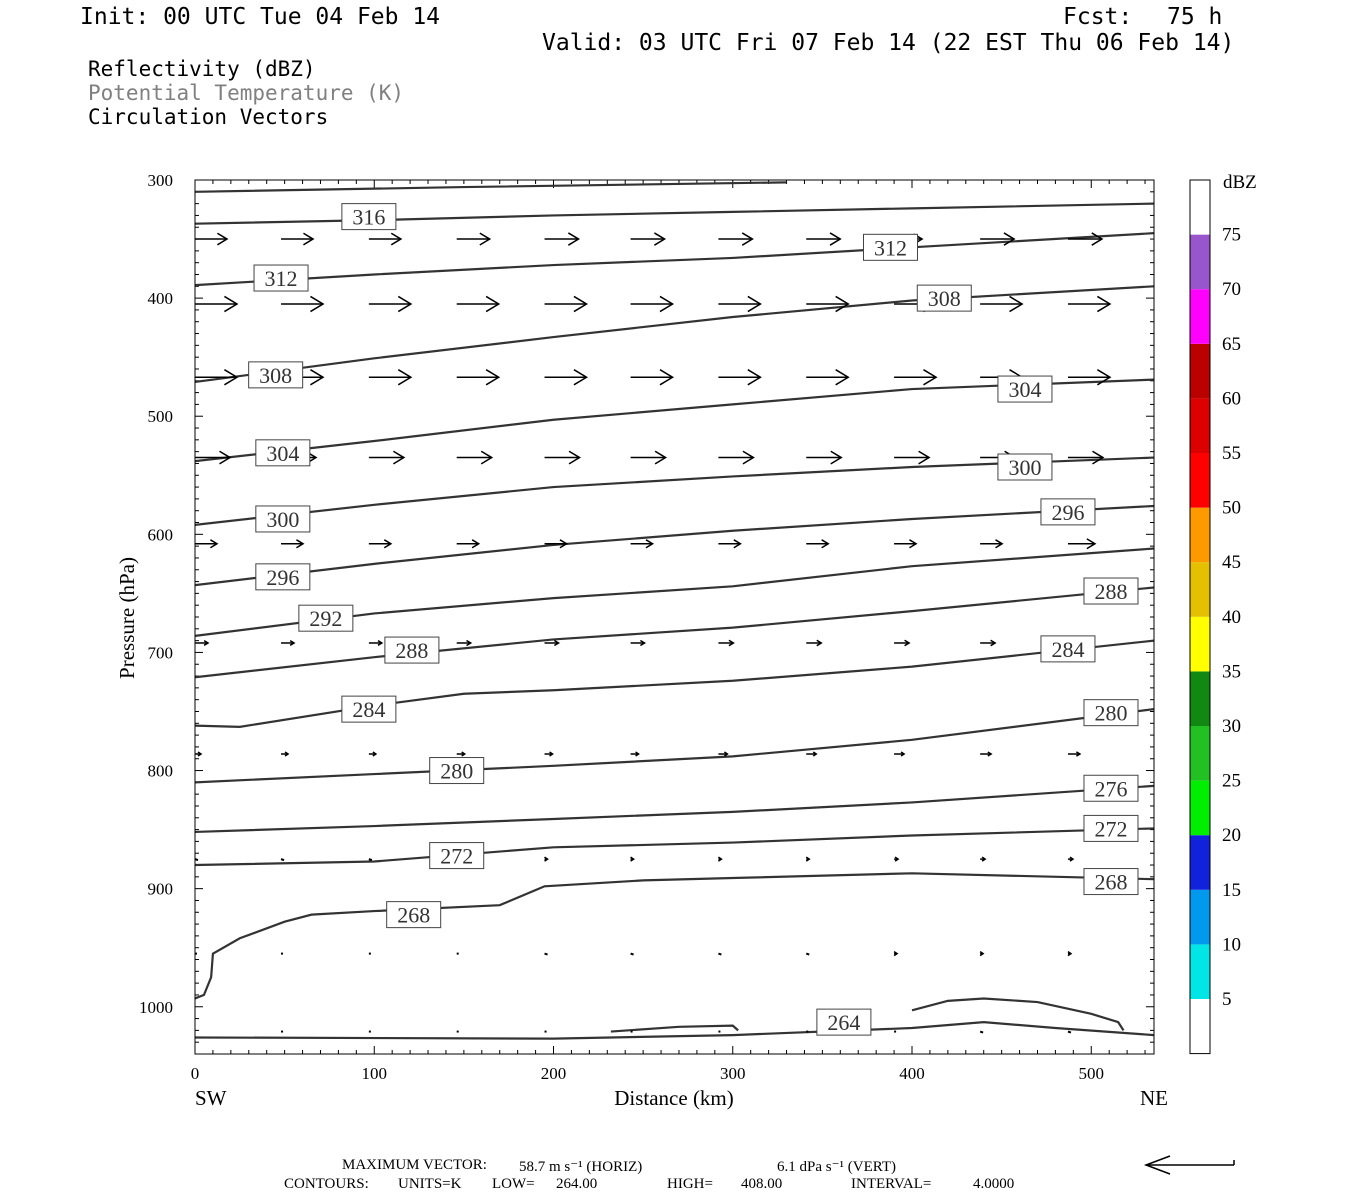 This screenshot has width=1350, height=1200. Describe the element at coordinates (1231, 835) in the screenshot. I see `colorbar-label: 20` at that location.